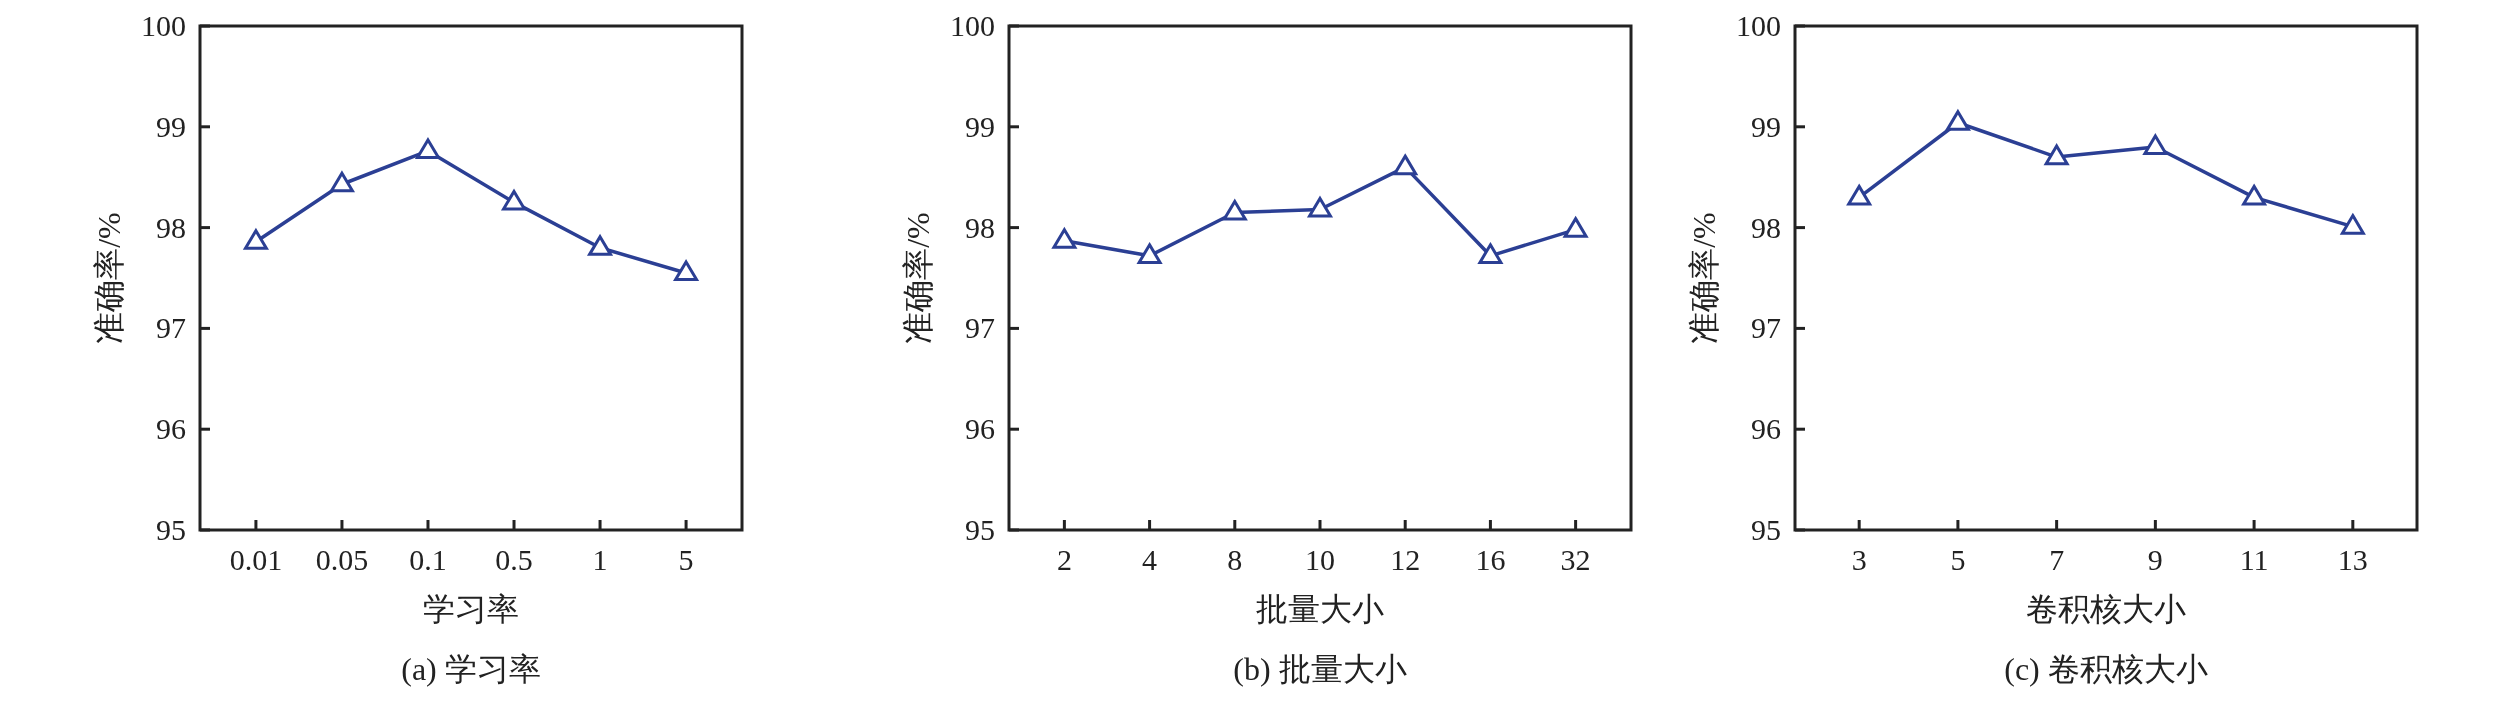 Image resolution: width=2520 pixels, height=706 pixels. What do you see at coordinates (600, 559) in the screenshot?
I see `x-tick-label: 1` at bounding box center [600, 559].